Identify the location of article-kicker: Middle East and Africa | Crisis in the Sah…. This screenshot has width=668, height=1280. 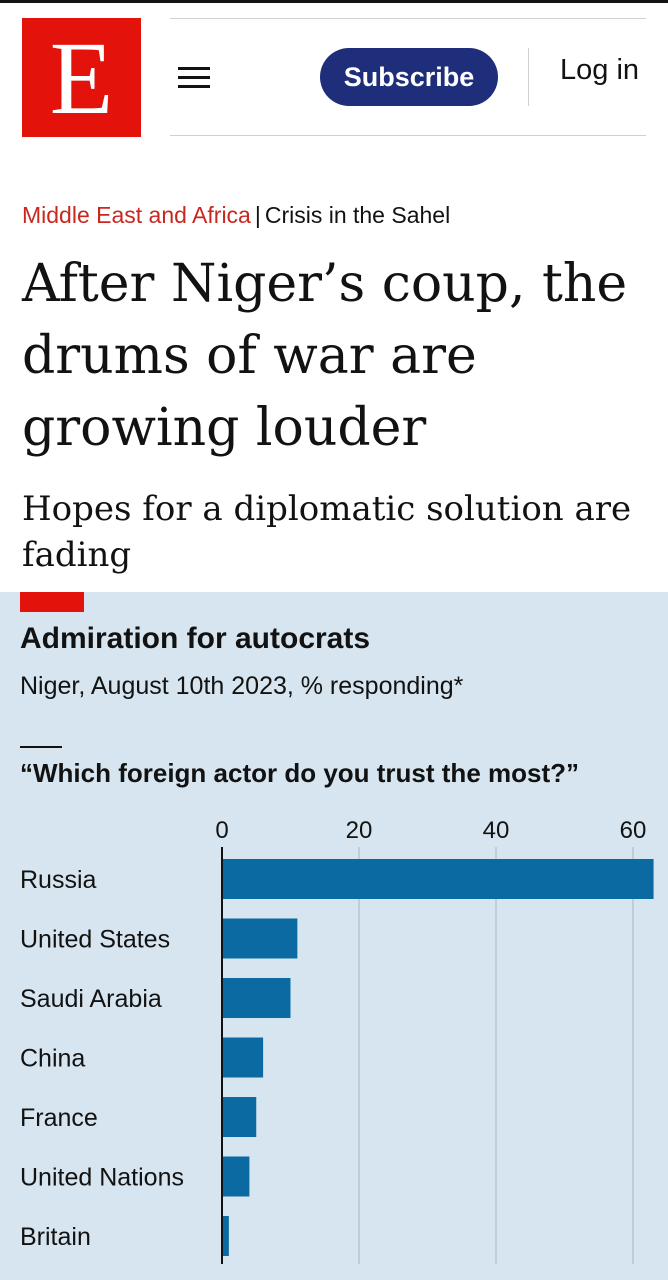
(236, 215).